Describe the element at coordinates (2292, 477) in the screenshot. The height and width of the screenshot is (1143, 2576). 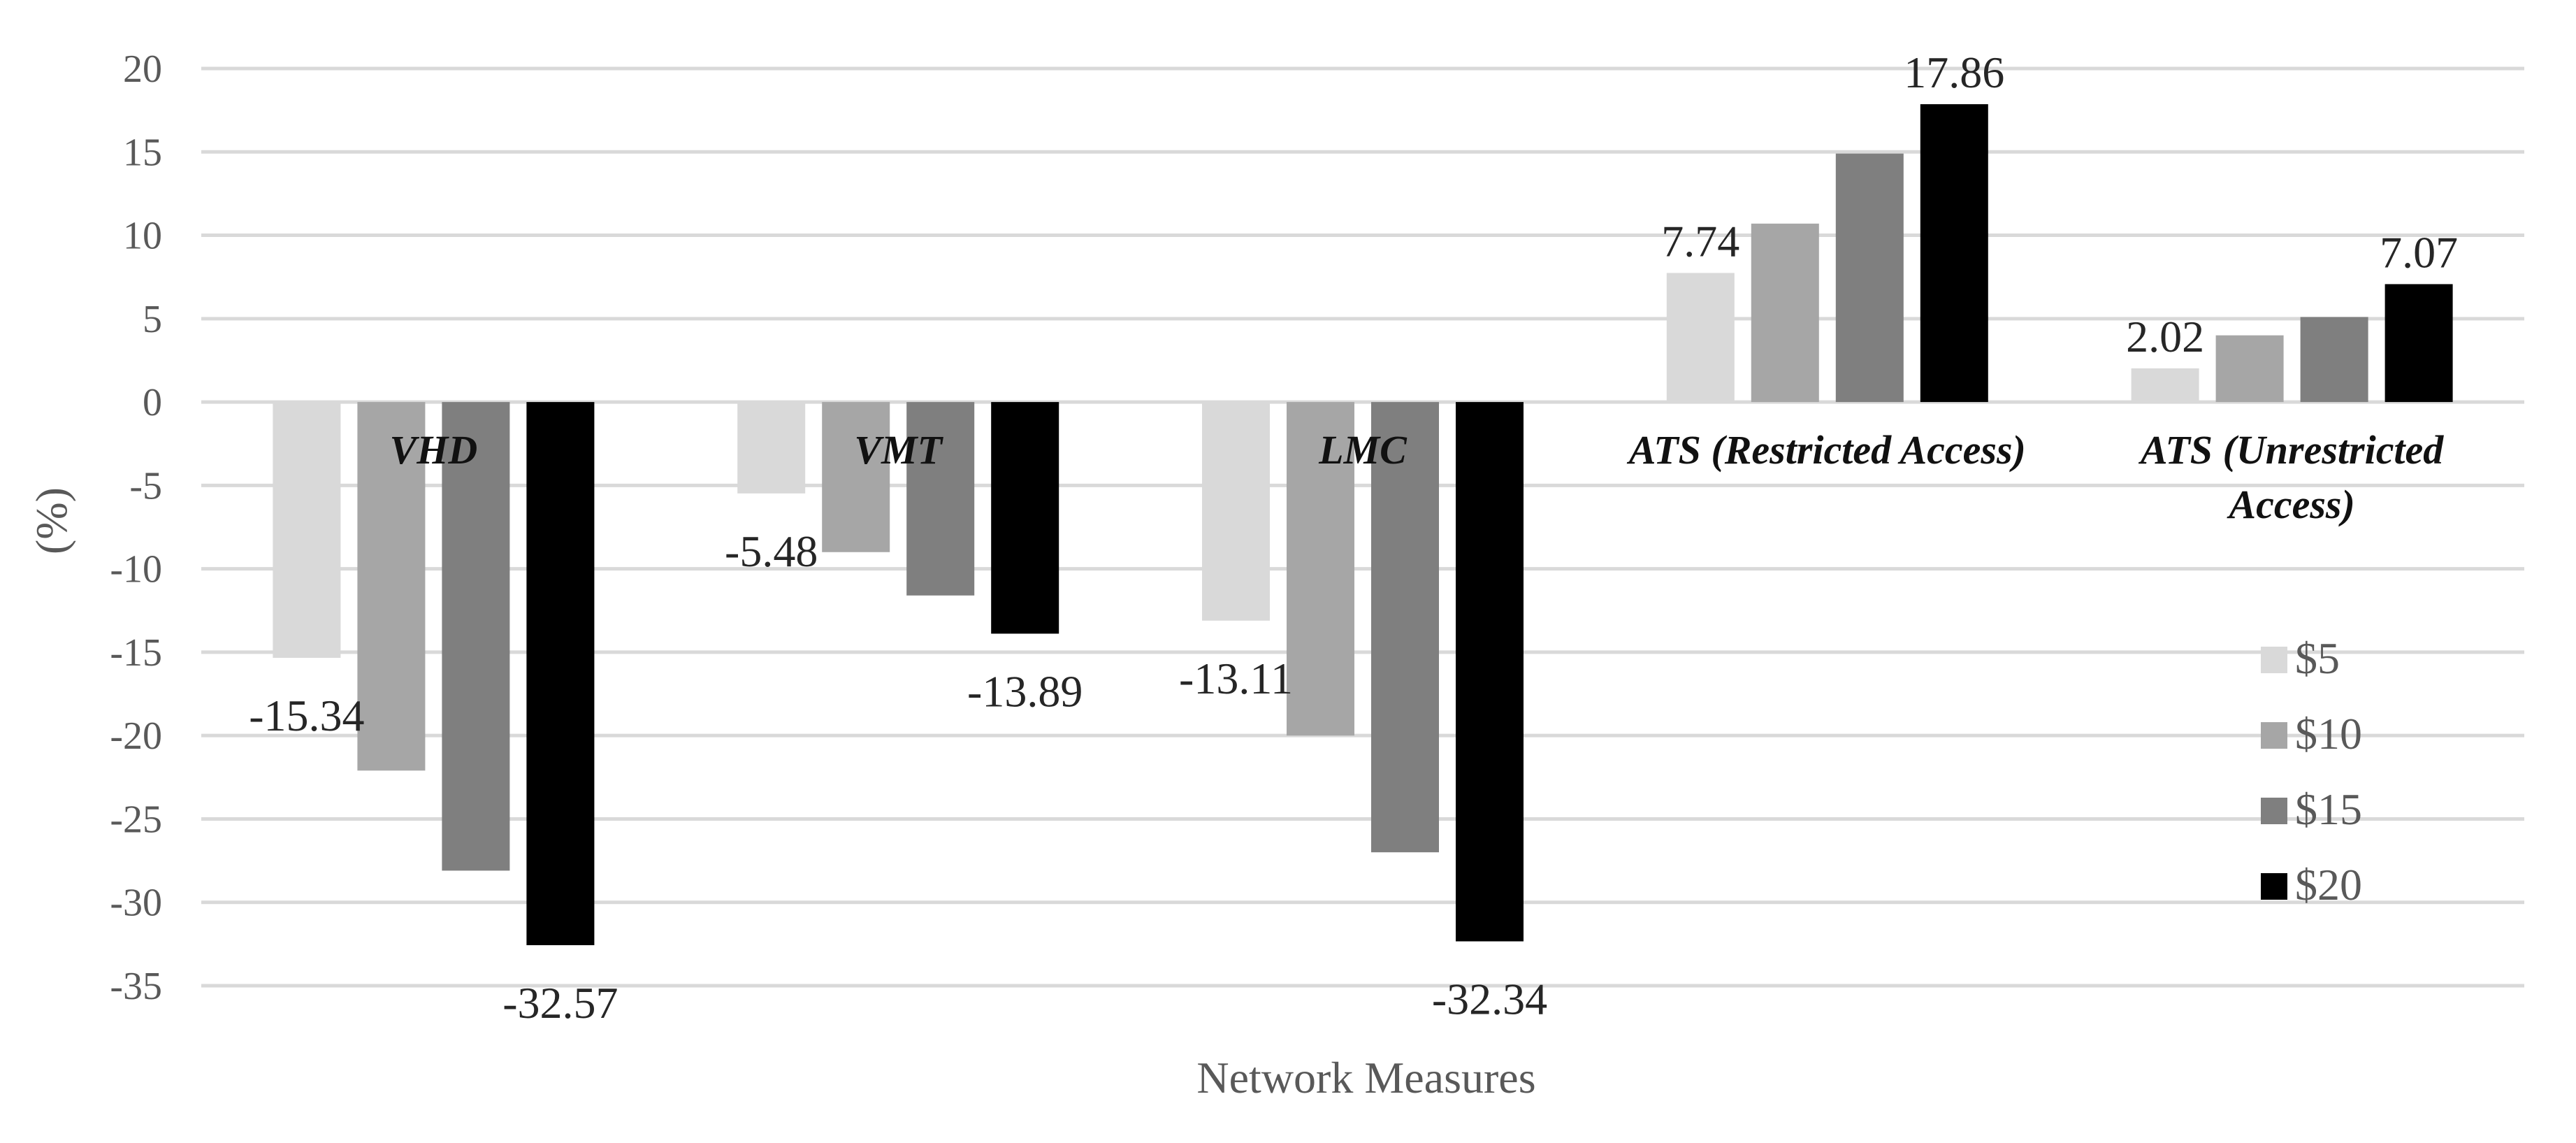
I see `category-label: ATS (Unrestricted Access)` at that location.